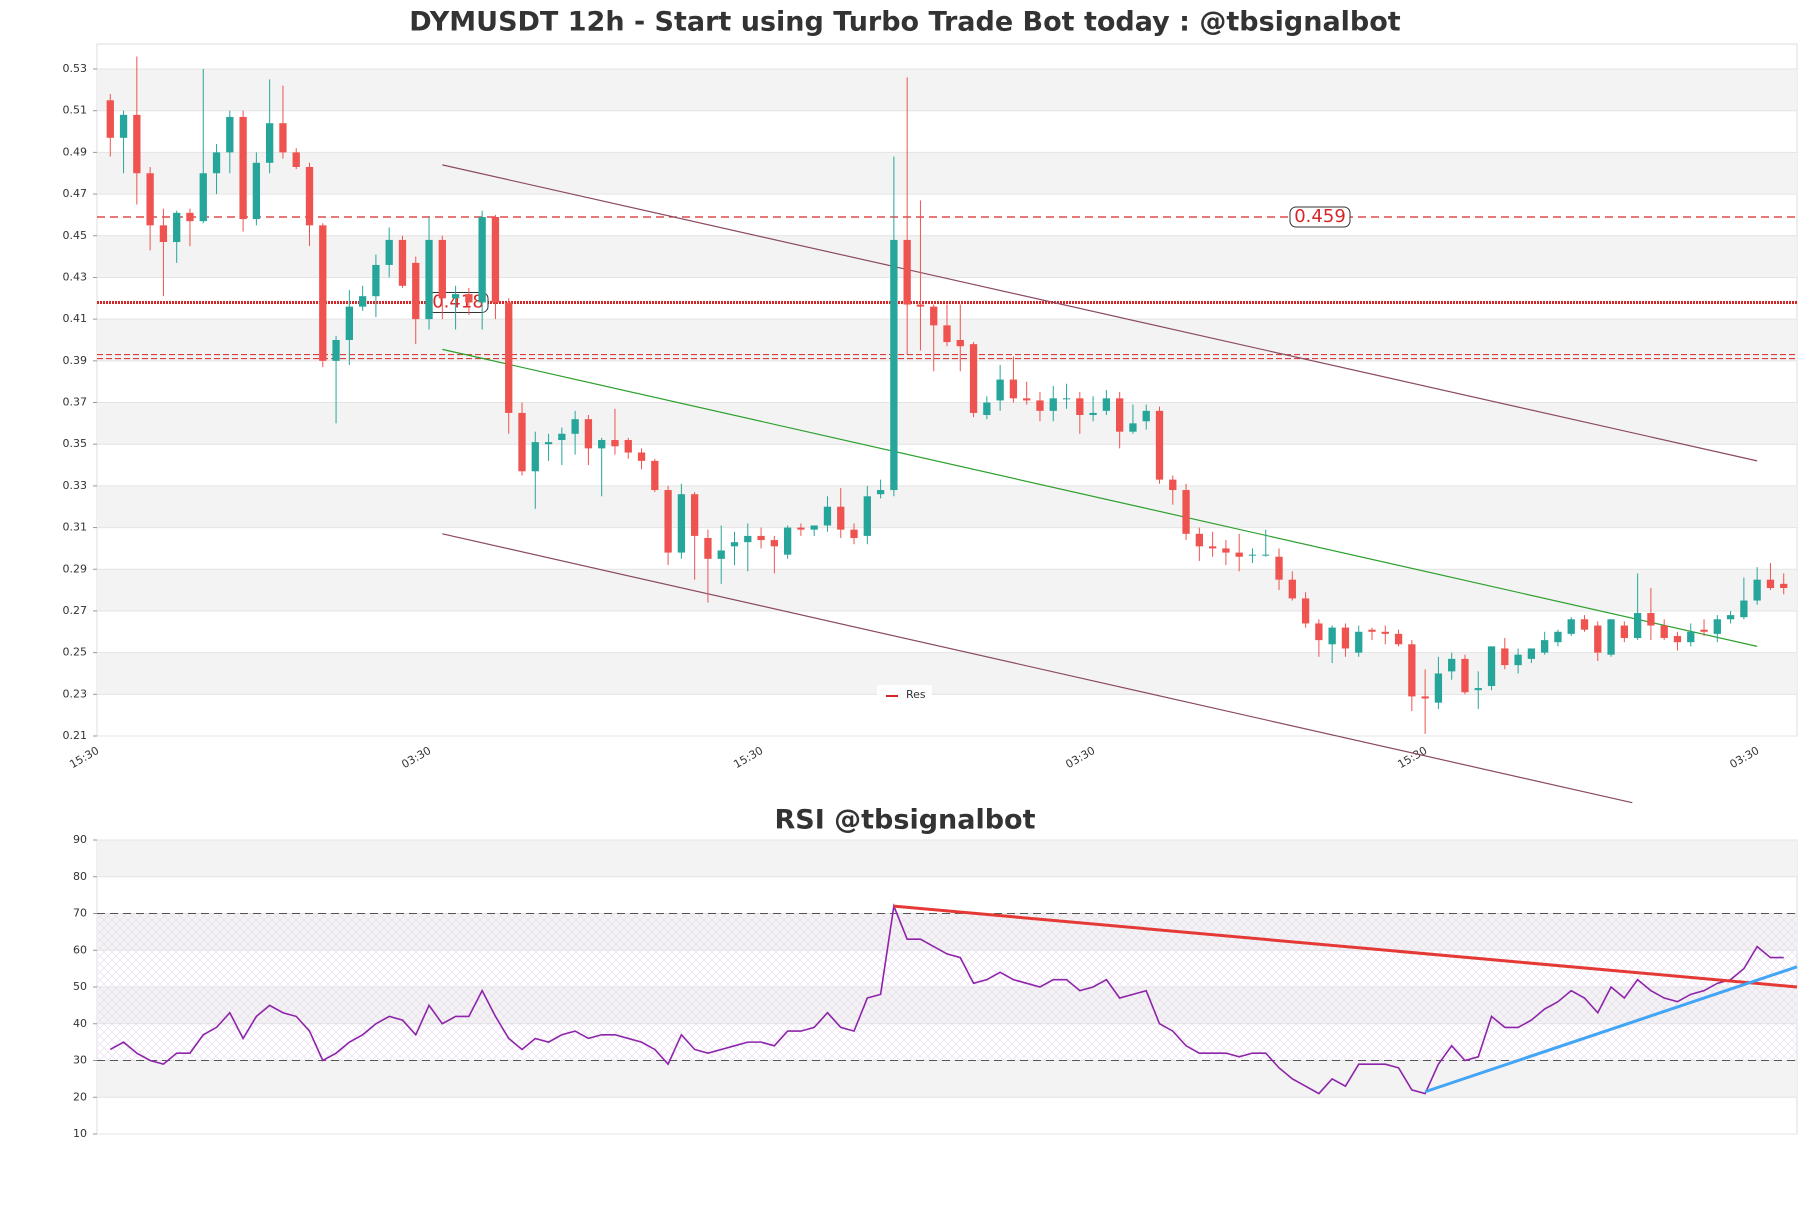 Image resolution: width=1811 pixels, height=1212 pixels. I want to click on y-tick-label: 60, so click(80, 949).